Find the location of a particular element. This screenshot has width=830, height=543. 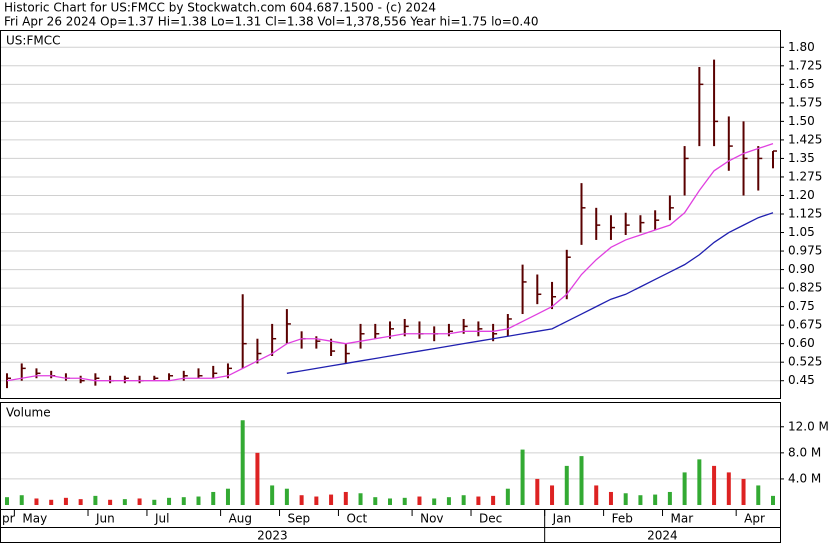

y-tick-label: 1.275 is located at coordinates (805, 176).